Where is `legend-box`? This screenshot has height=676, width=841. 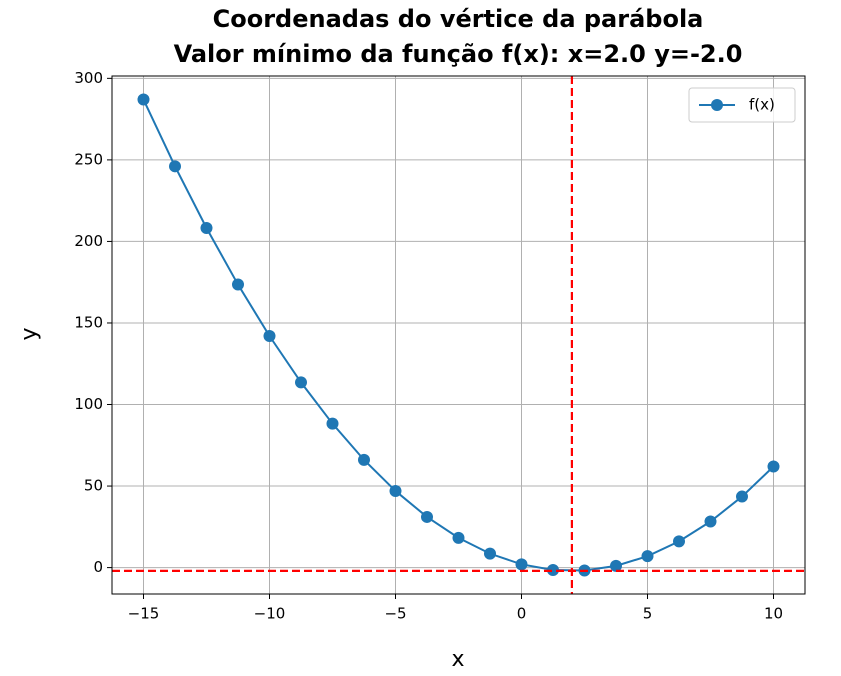 legend-box is located at coordinates (742, 105).